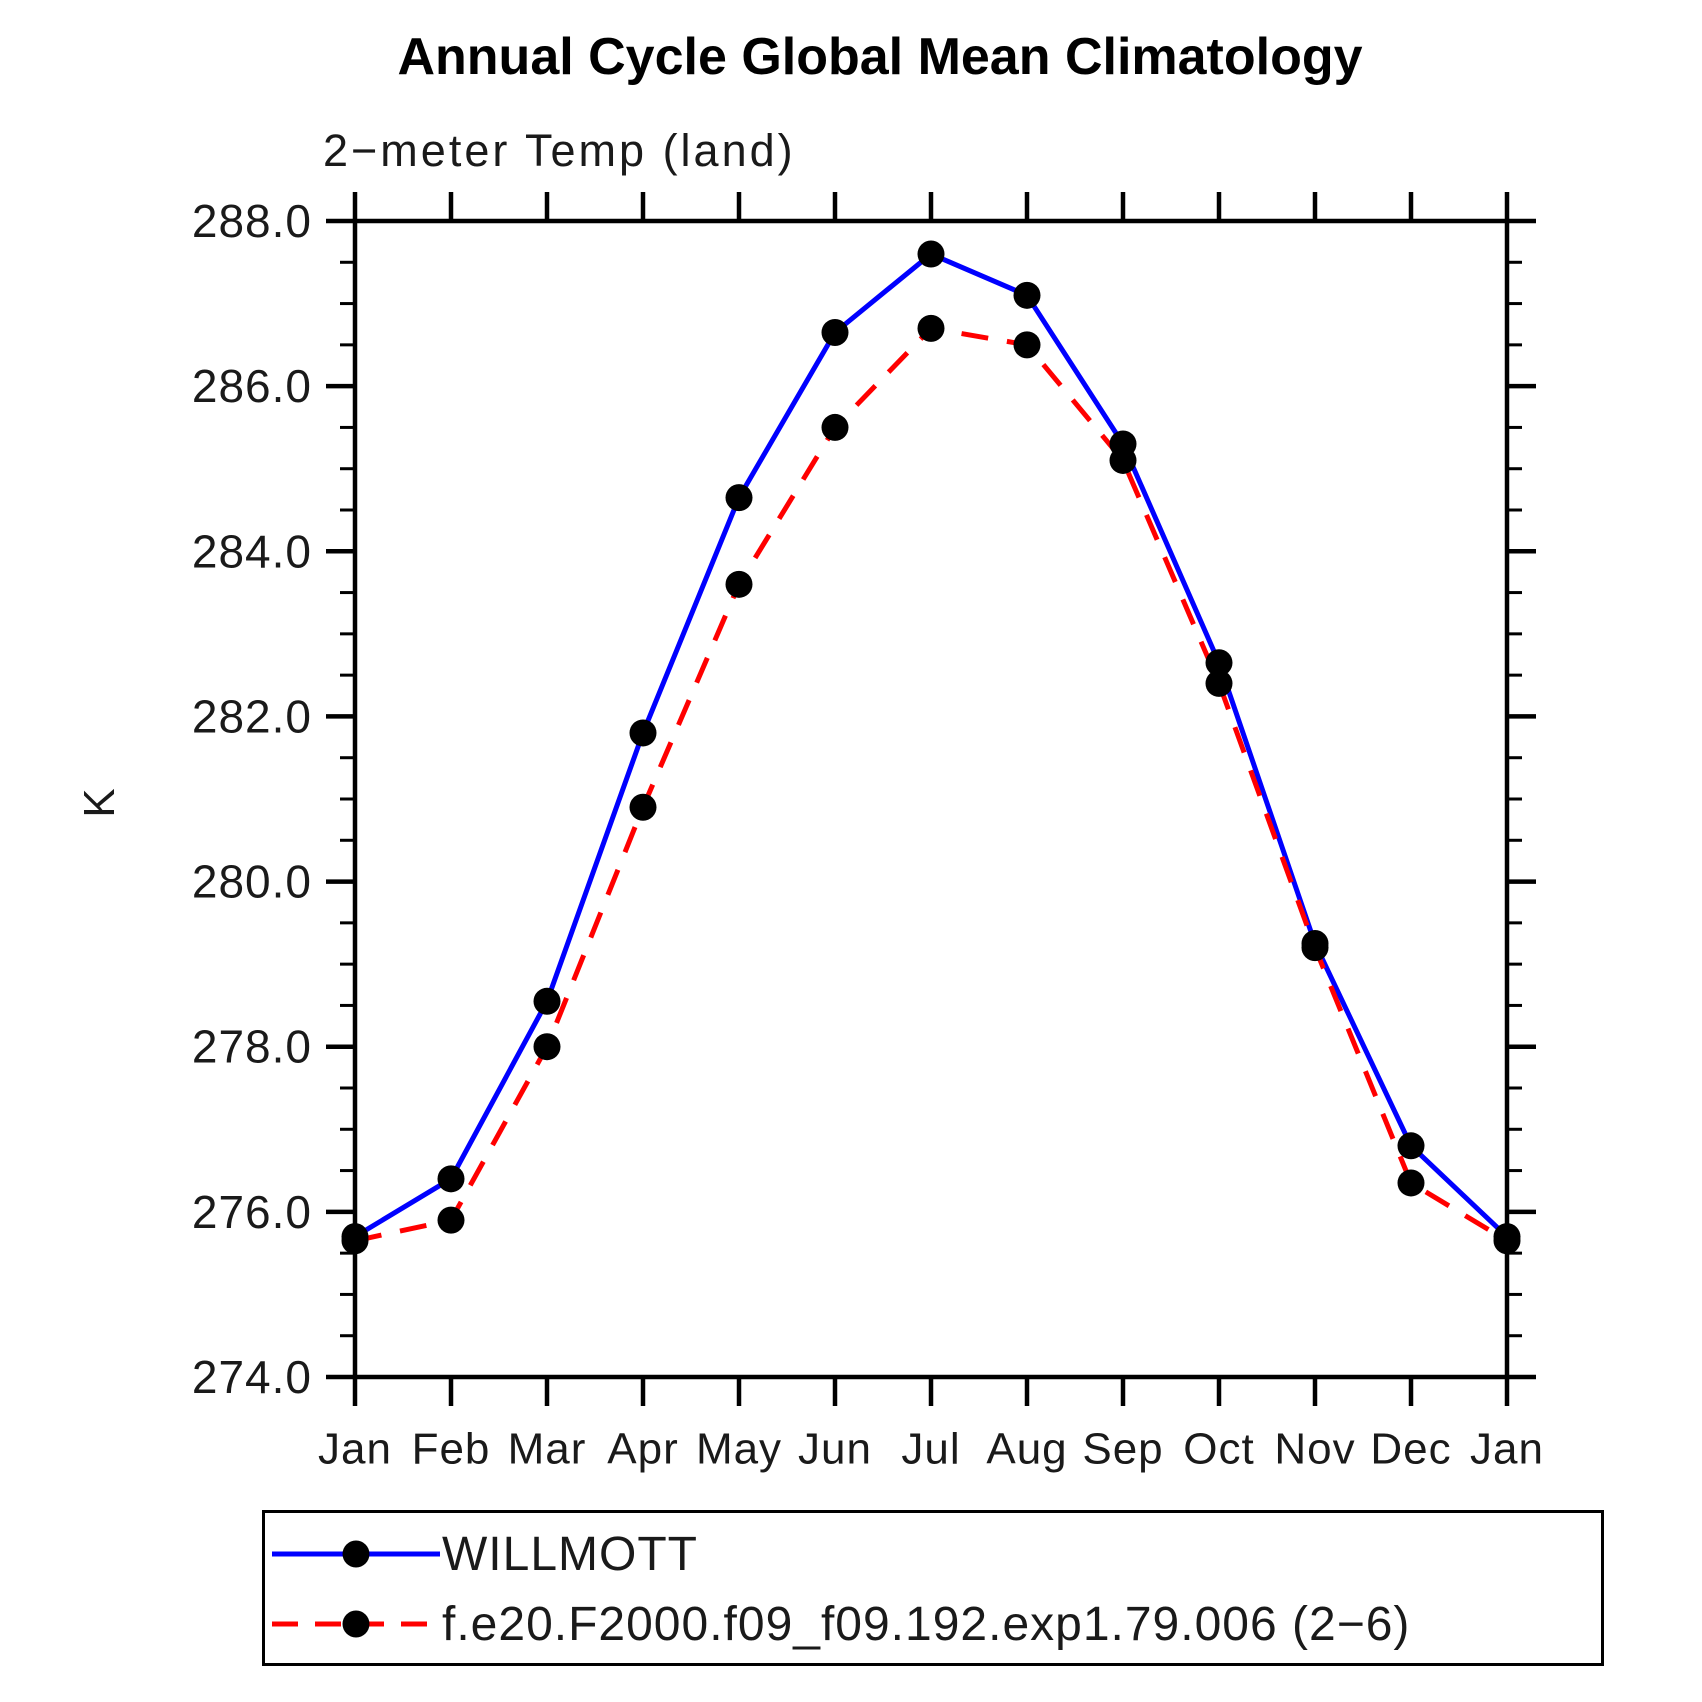 Image resolution: width=1702 pixels, height=1702 pixels. Describe the element at coordinates (252, 716) in the screenshot. I see `y-tick-label: 282.0` at that location.